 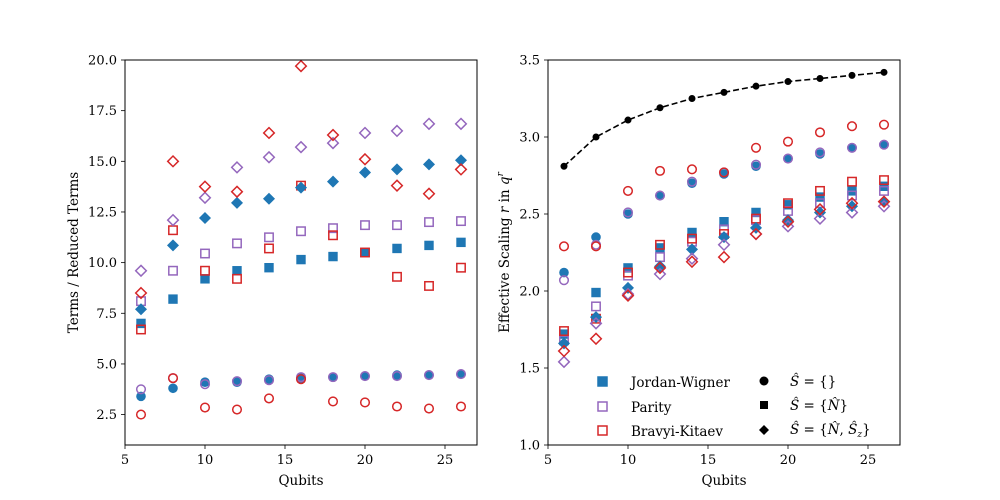 What do you see at coordinates (102, 263) in the screenshot?
I see `y-tick-label: 10.0` at bounding box center [102, 263].